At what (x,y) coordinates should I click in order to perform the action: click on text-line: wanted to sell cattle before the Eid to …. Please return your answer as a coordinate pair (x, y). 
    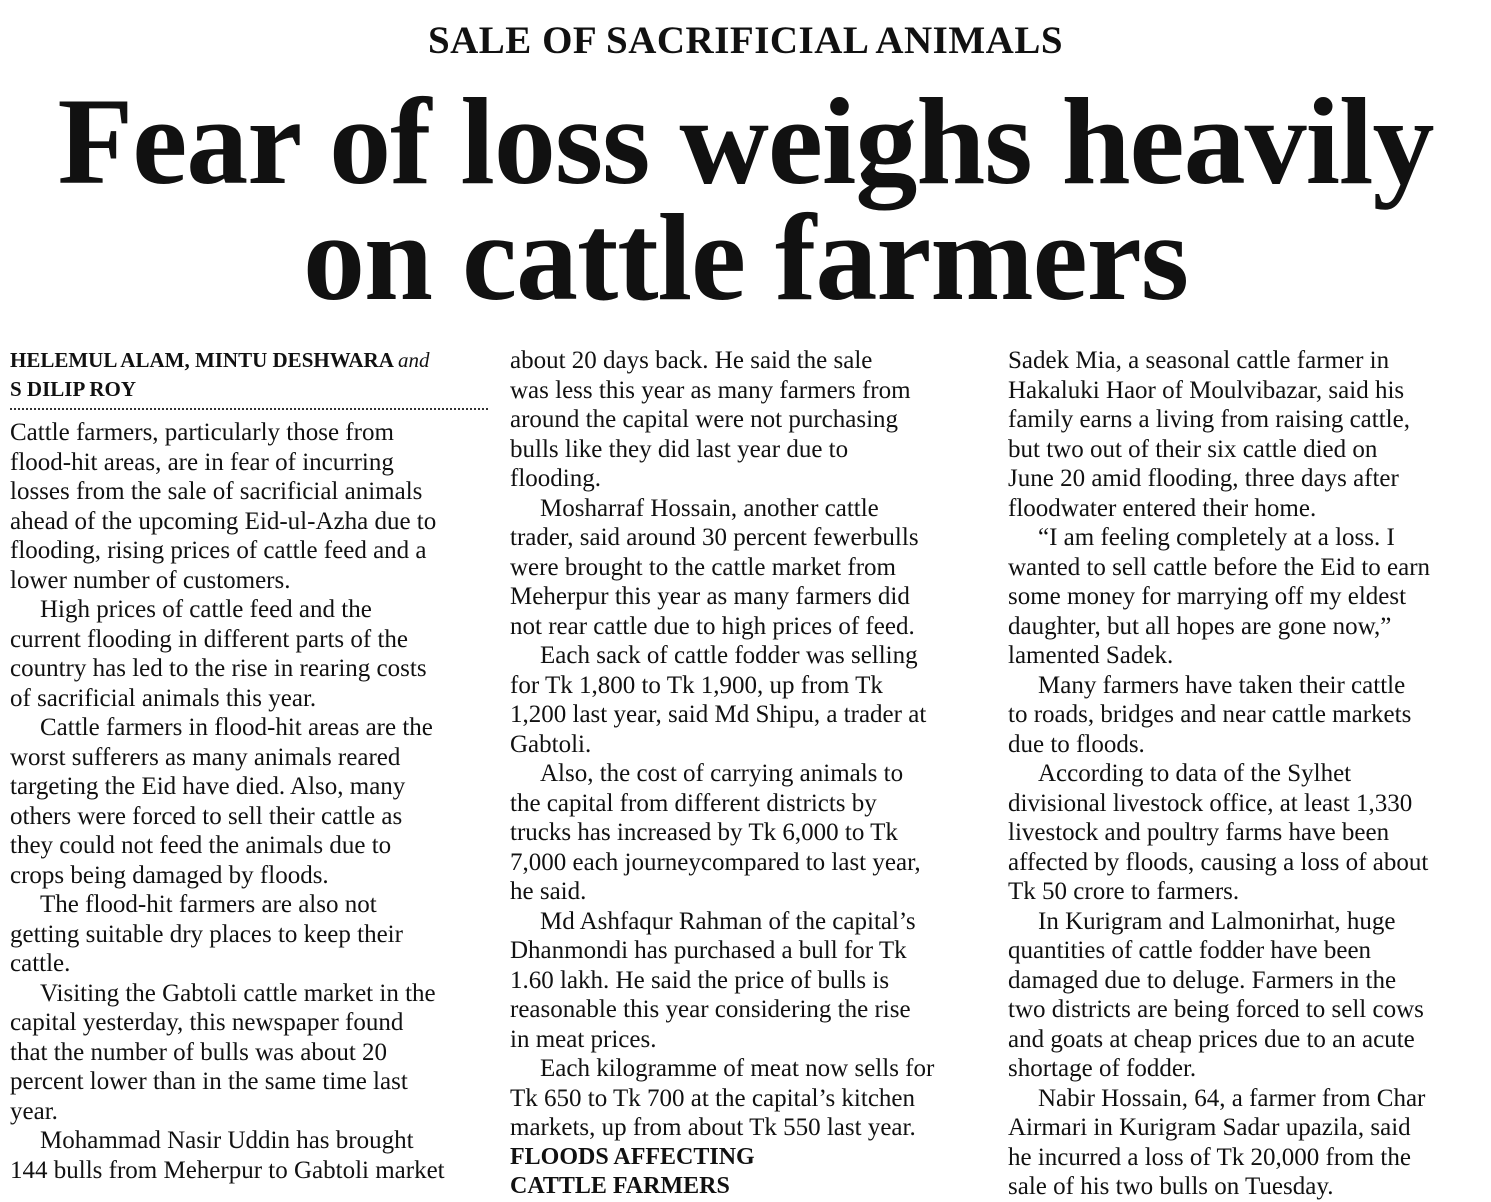
    Looking at the image, I should click on (1247, 568).